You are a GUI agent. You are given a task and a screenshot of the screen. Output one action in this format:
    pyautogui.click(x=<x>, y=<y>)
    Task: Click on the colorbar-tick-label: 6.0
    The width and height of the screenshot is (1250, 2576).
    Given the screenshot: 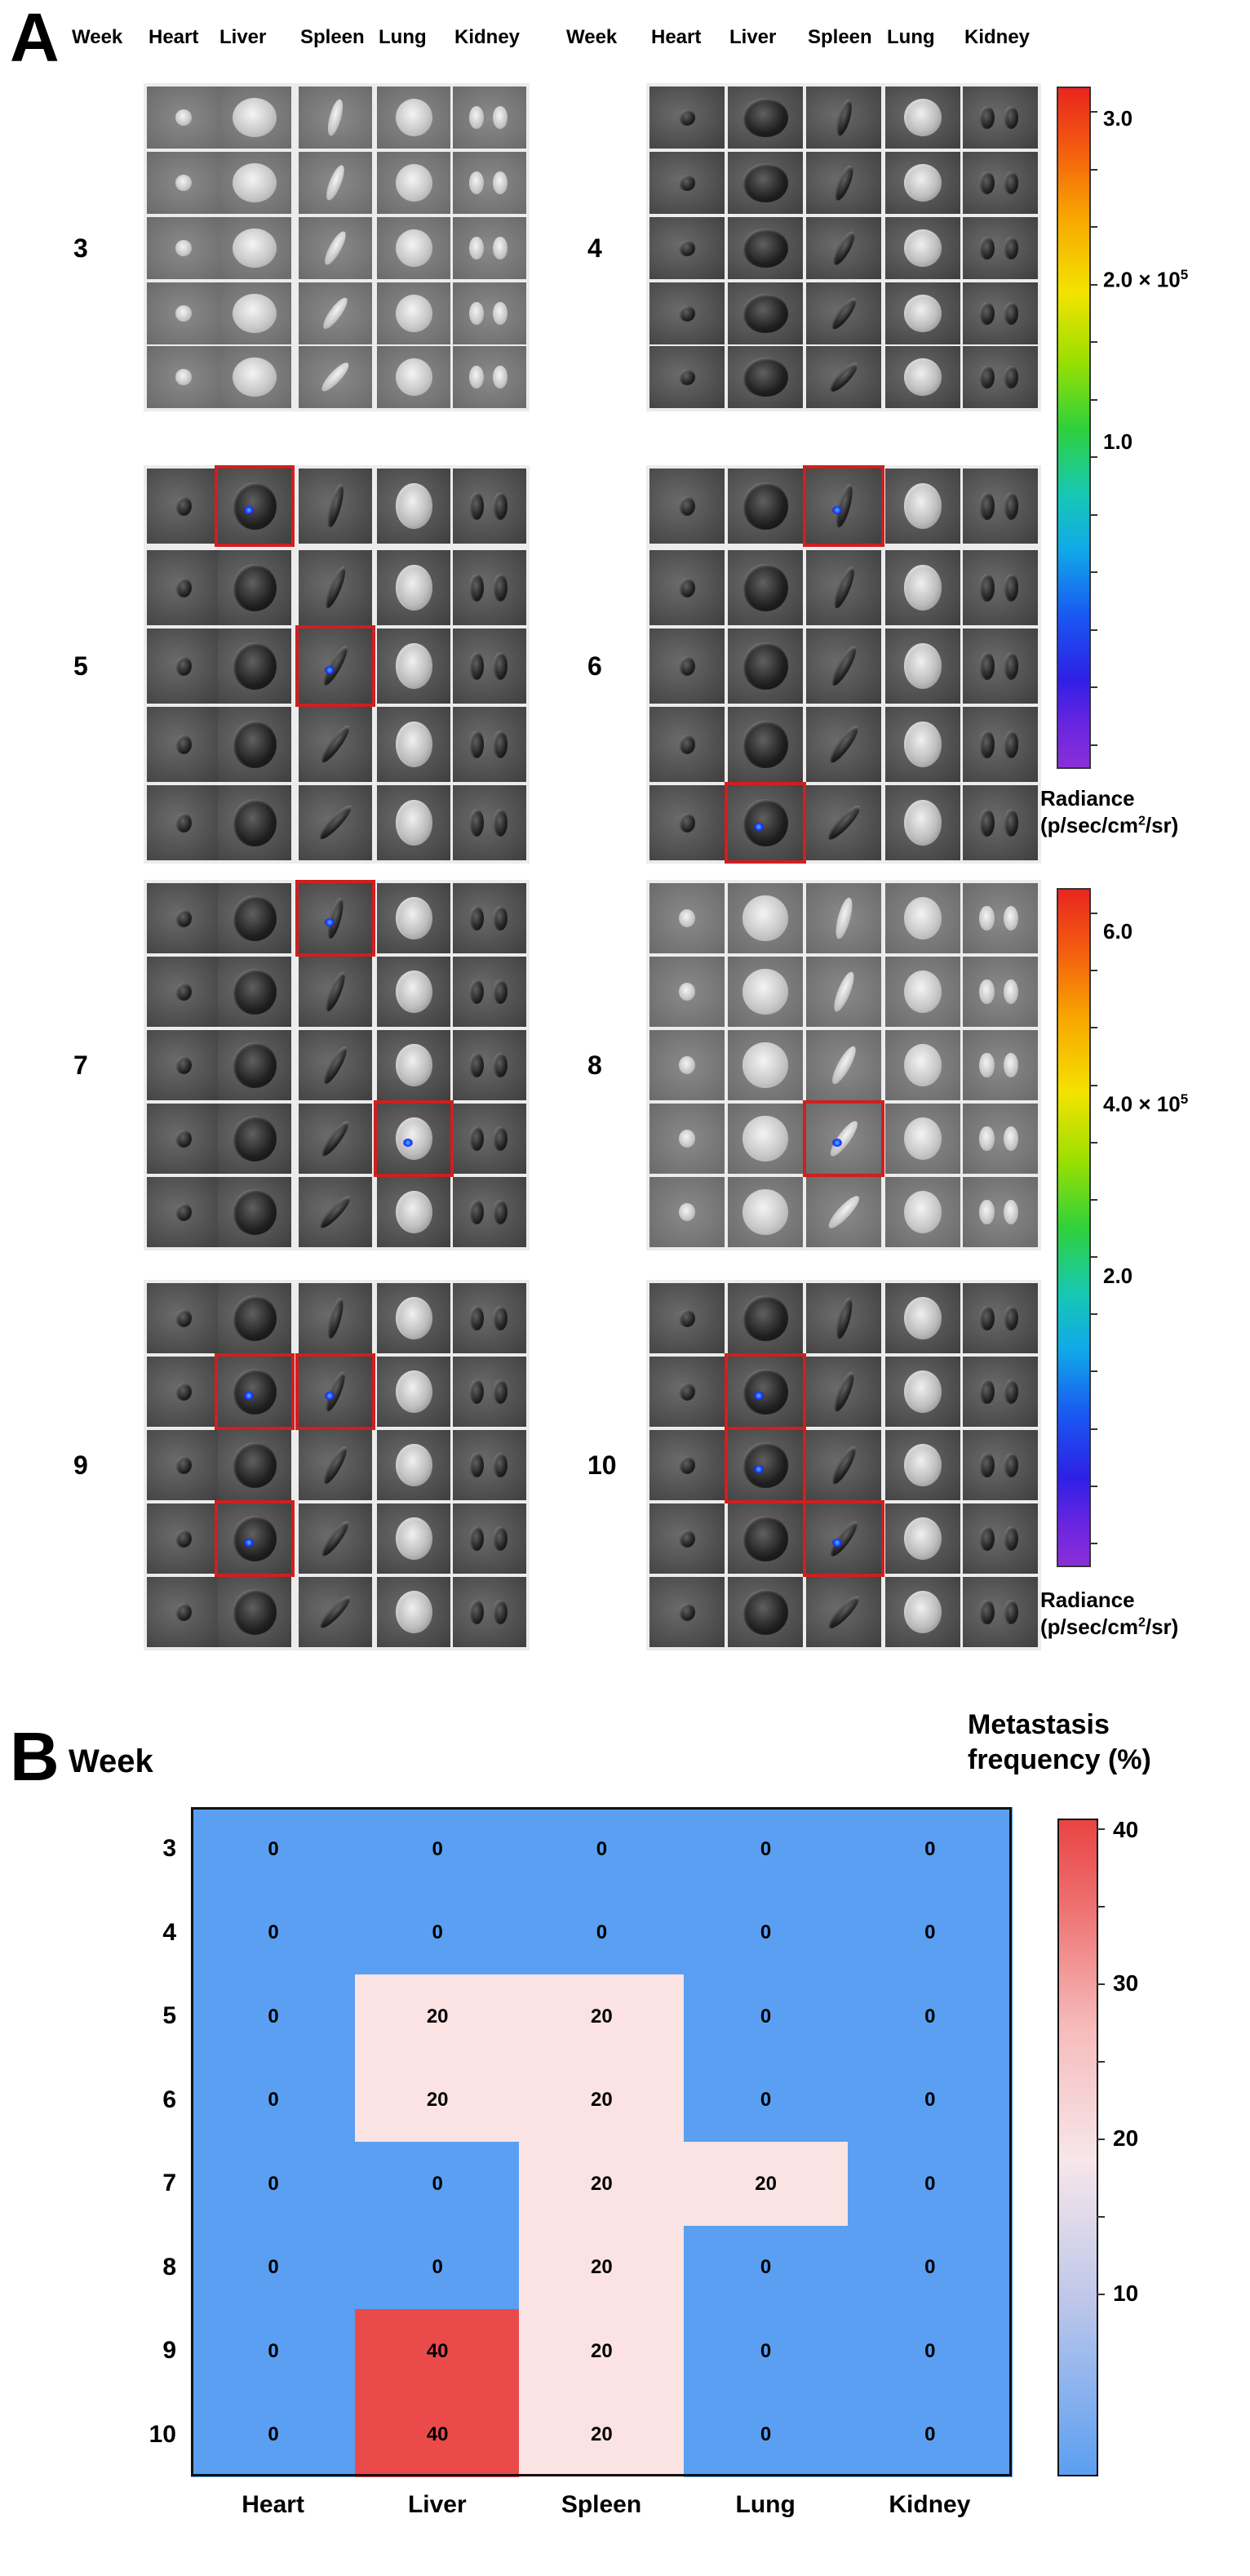 What is the action you would take?
    pyautogui.click(x=1118, y=931)
    